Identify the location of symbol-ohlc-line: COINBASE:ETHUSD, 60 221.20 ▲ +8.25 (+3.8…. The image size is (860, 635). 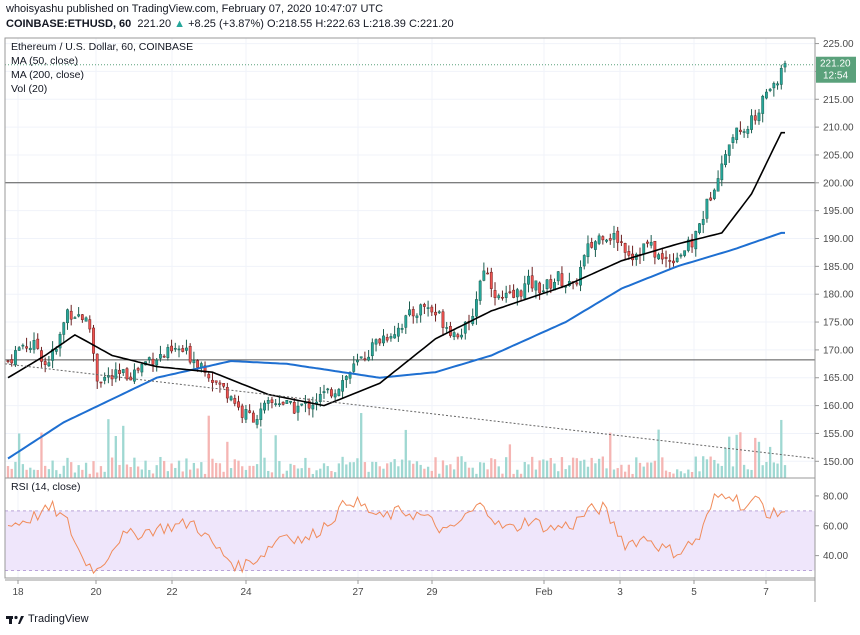
(230, 24).